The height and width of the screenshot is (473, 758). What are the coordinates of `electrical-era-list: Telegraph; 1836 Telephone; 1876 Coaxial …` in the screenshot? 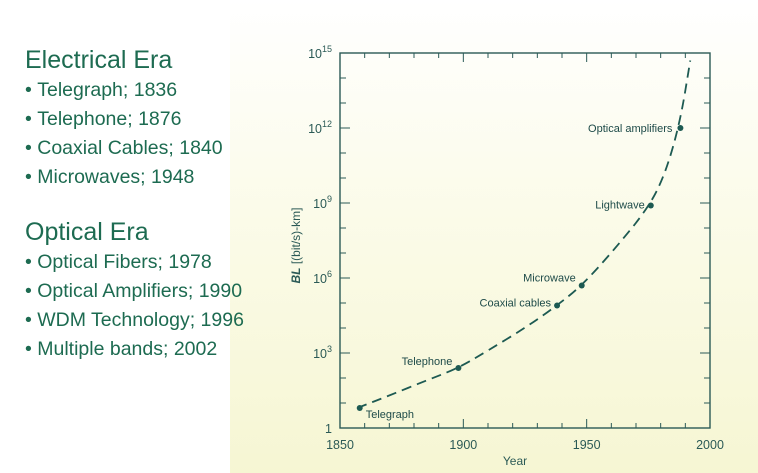 It's located at (155, 134).